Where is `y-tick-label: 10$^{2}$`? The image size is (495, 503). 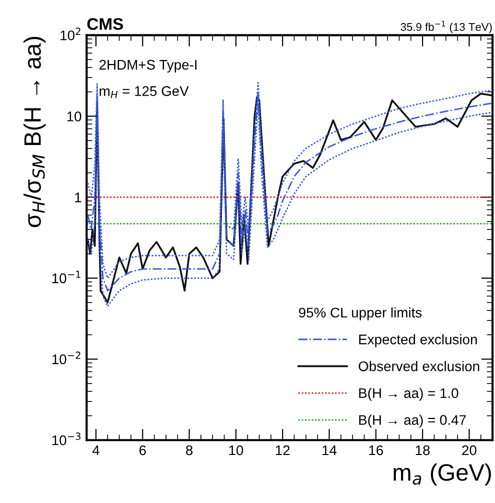 y-tick-label: 10$^{2}$ is located at coordinates (70, 34).